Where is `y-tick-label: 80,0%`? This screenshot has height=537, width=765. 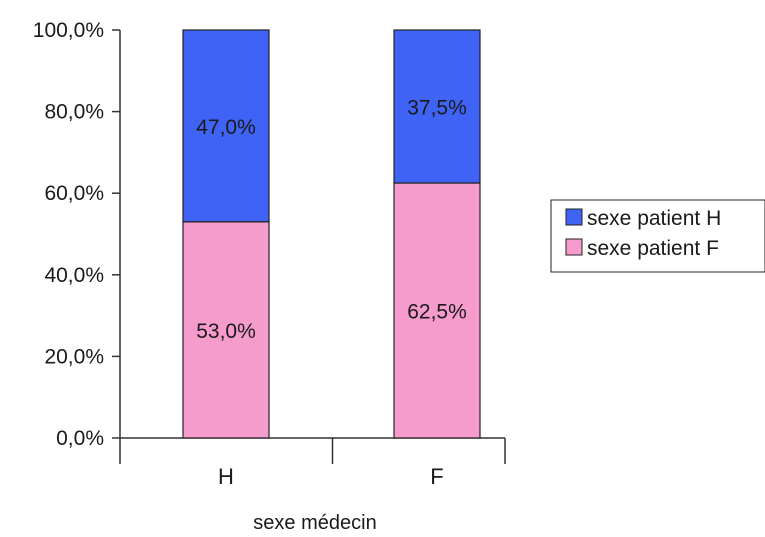
y-tick-label: 80,0% is located at coordinates (74, 112).